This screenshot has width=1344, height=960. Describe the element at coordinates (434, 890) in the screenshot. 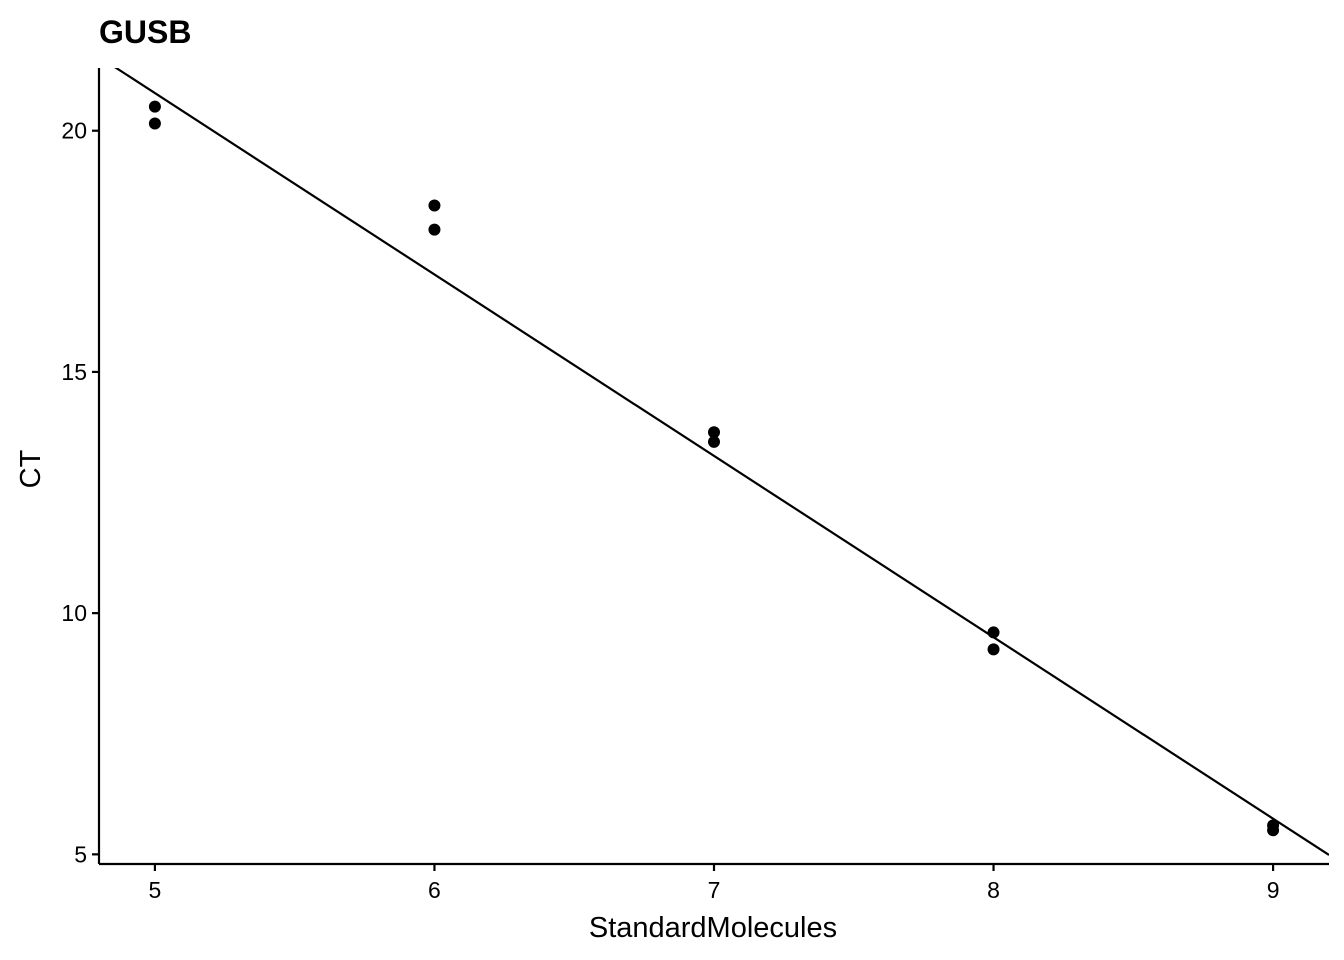

I see `x-tick-label: 6` at that location.